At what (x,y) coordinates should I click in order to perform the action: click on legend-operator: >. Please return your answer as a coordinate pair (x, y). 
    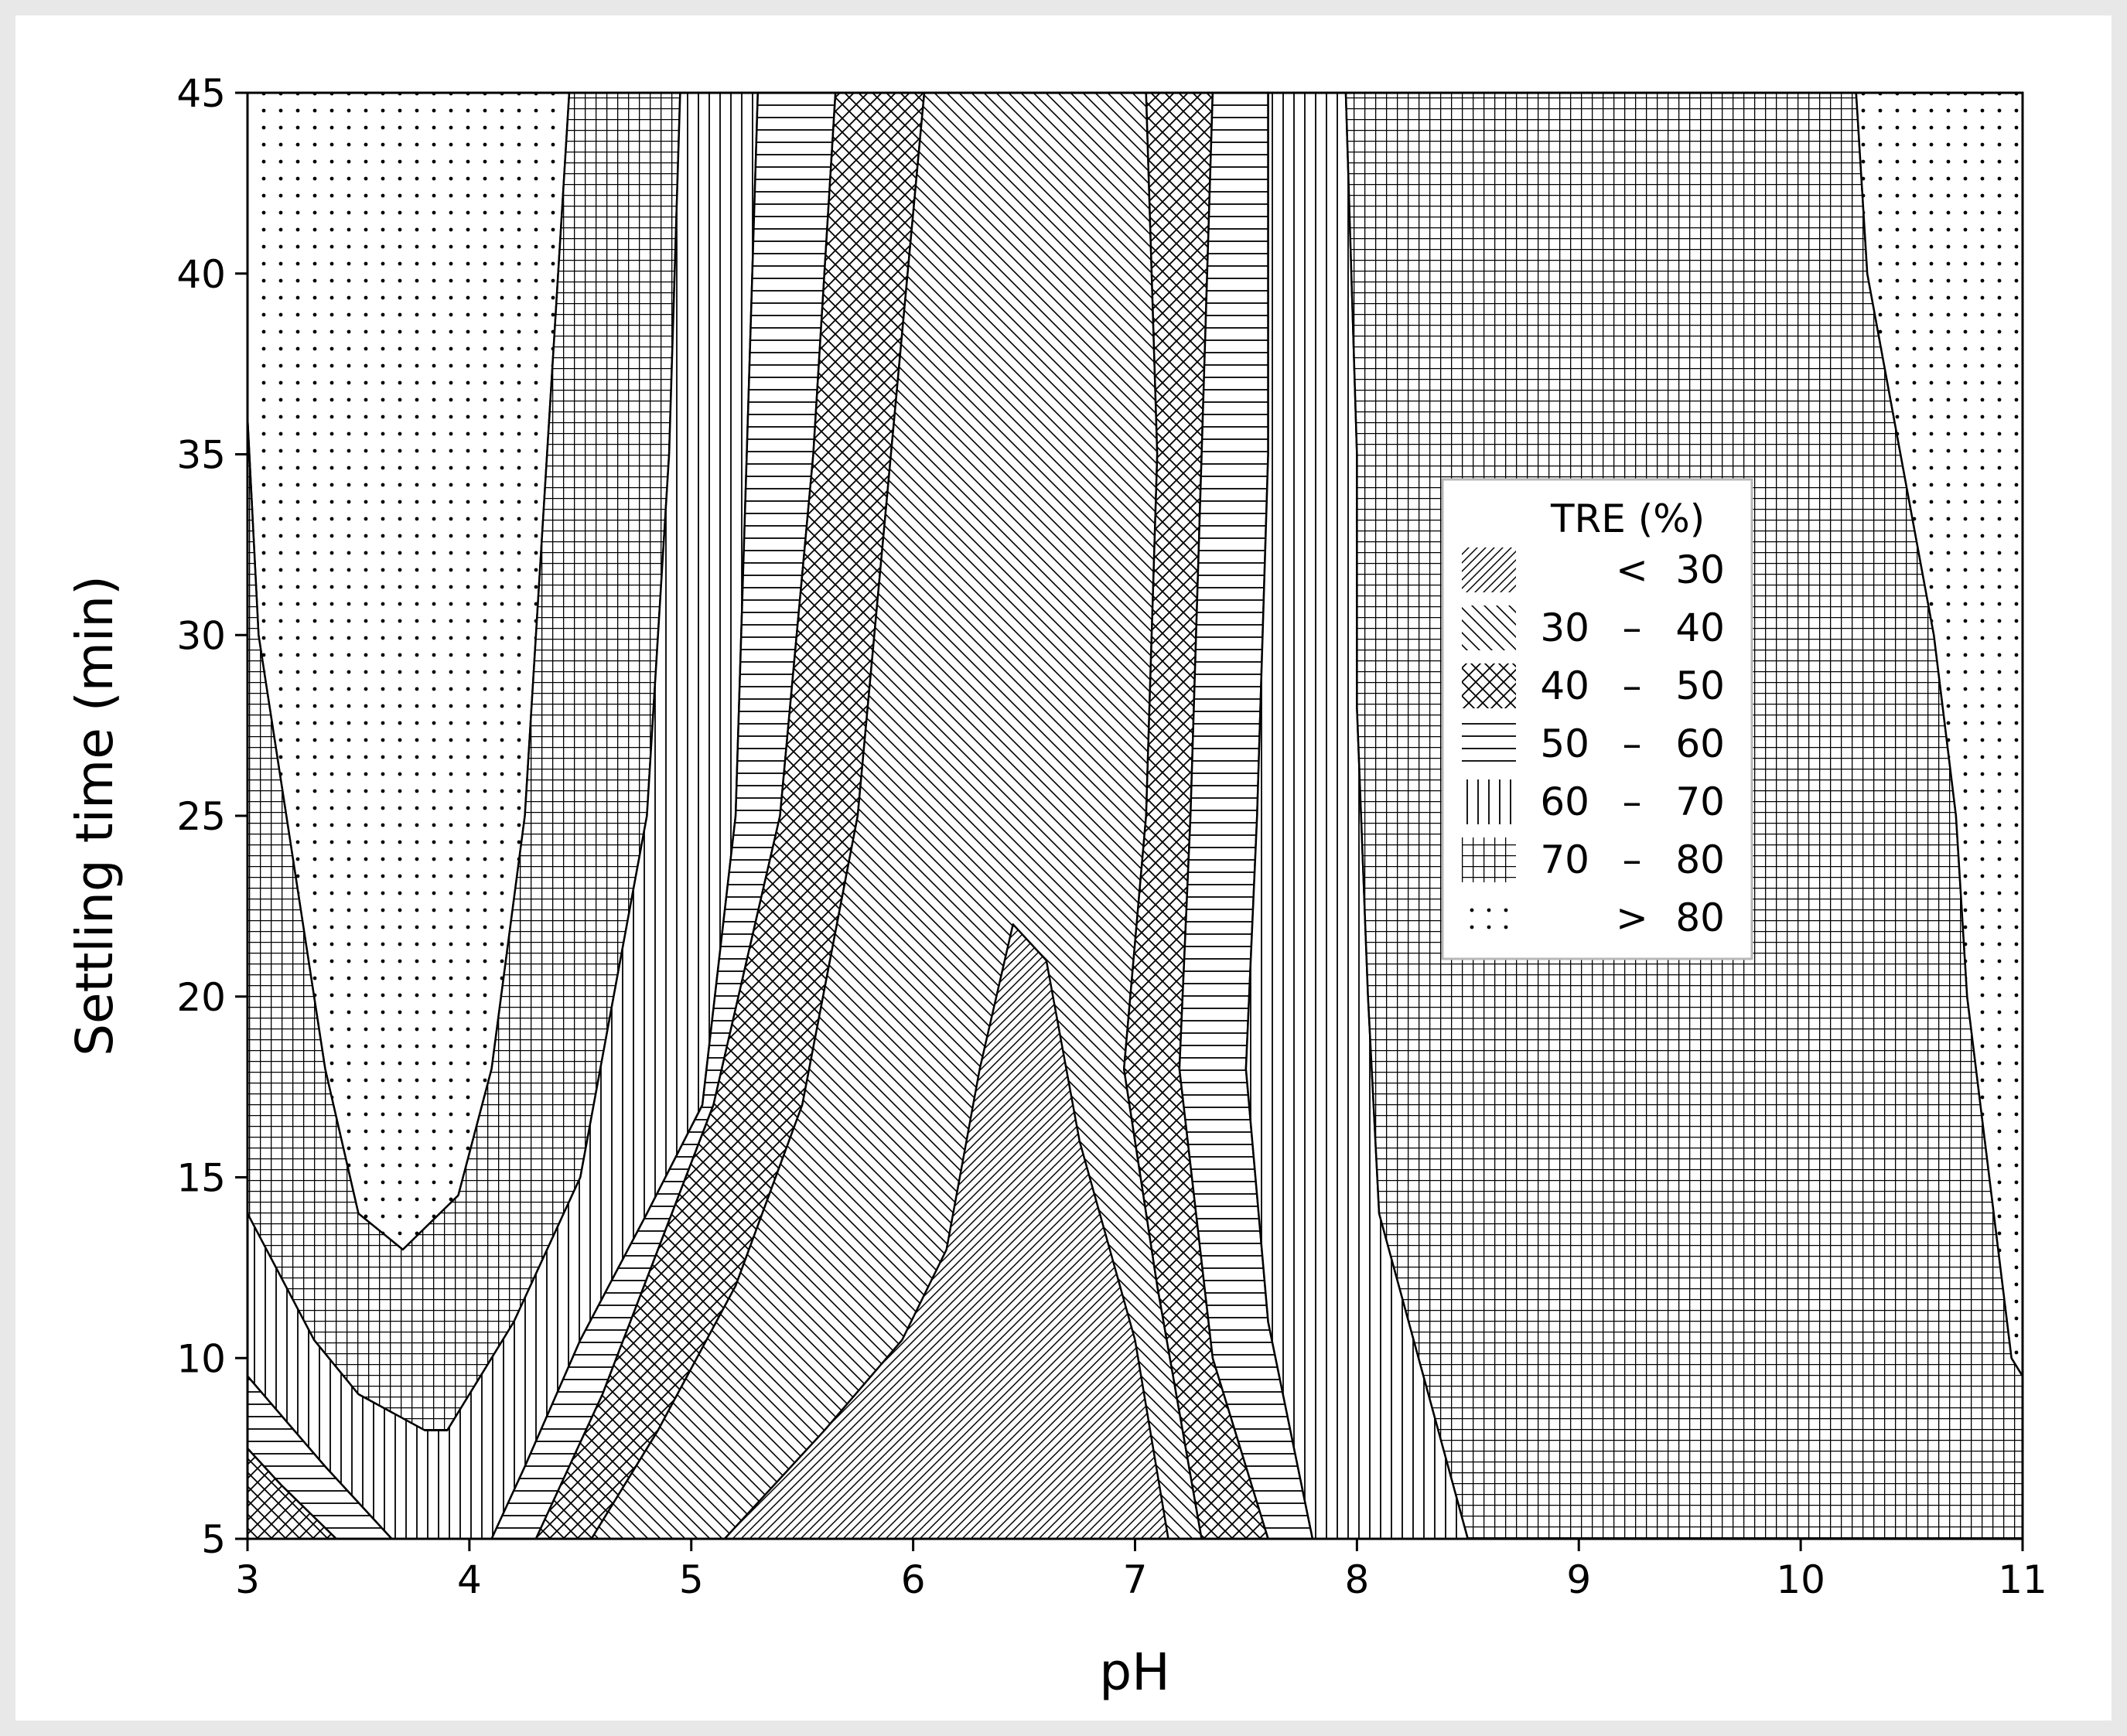
    Looking at the image, I should click on (1632, 917).